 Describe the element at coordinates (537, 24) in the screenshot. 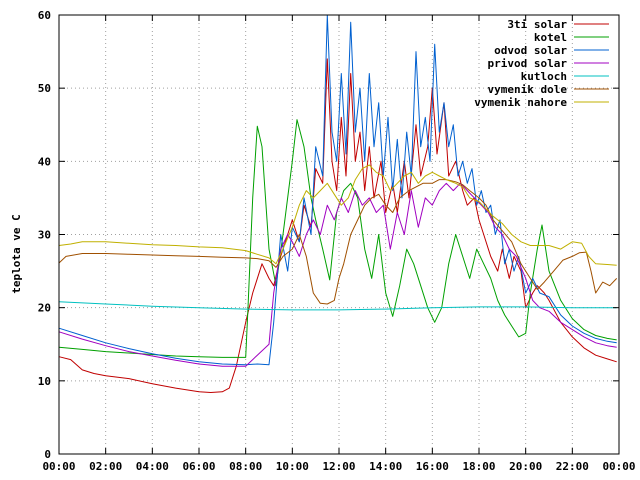

I see `legend-label-3ti-solar: 3ti solar` at that location.